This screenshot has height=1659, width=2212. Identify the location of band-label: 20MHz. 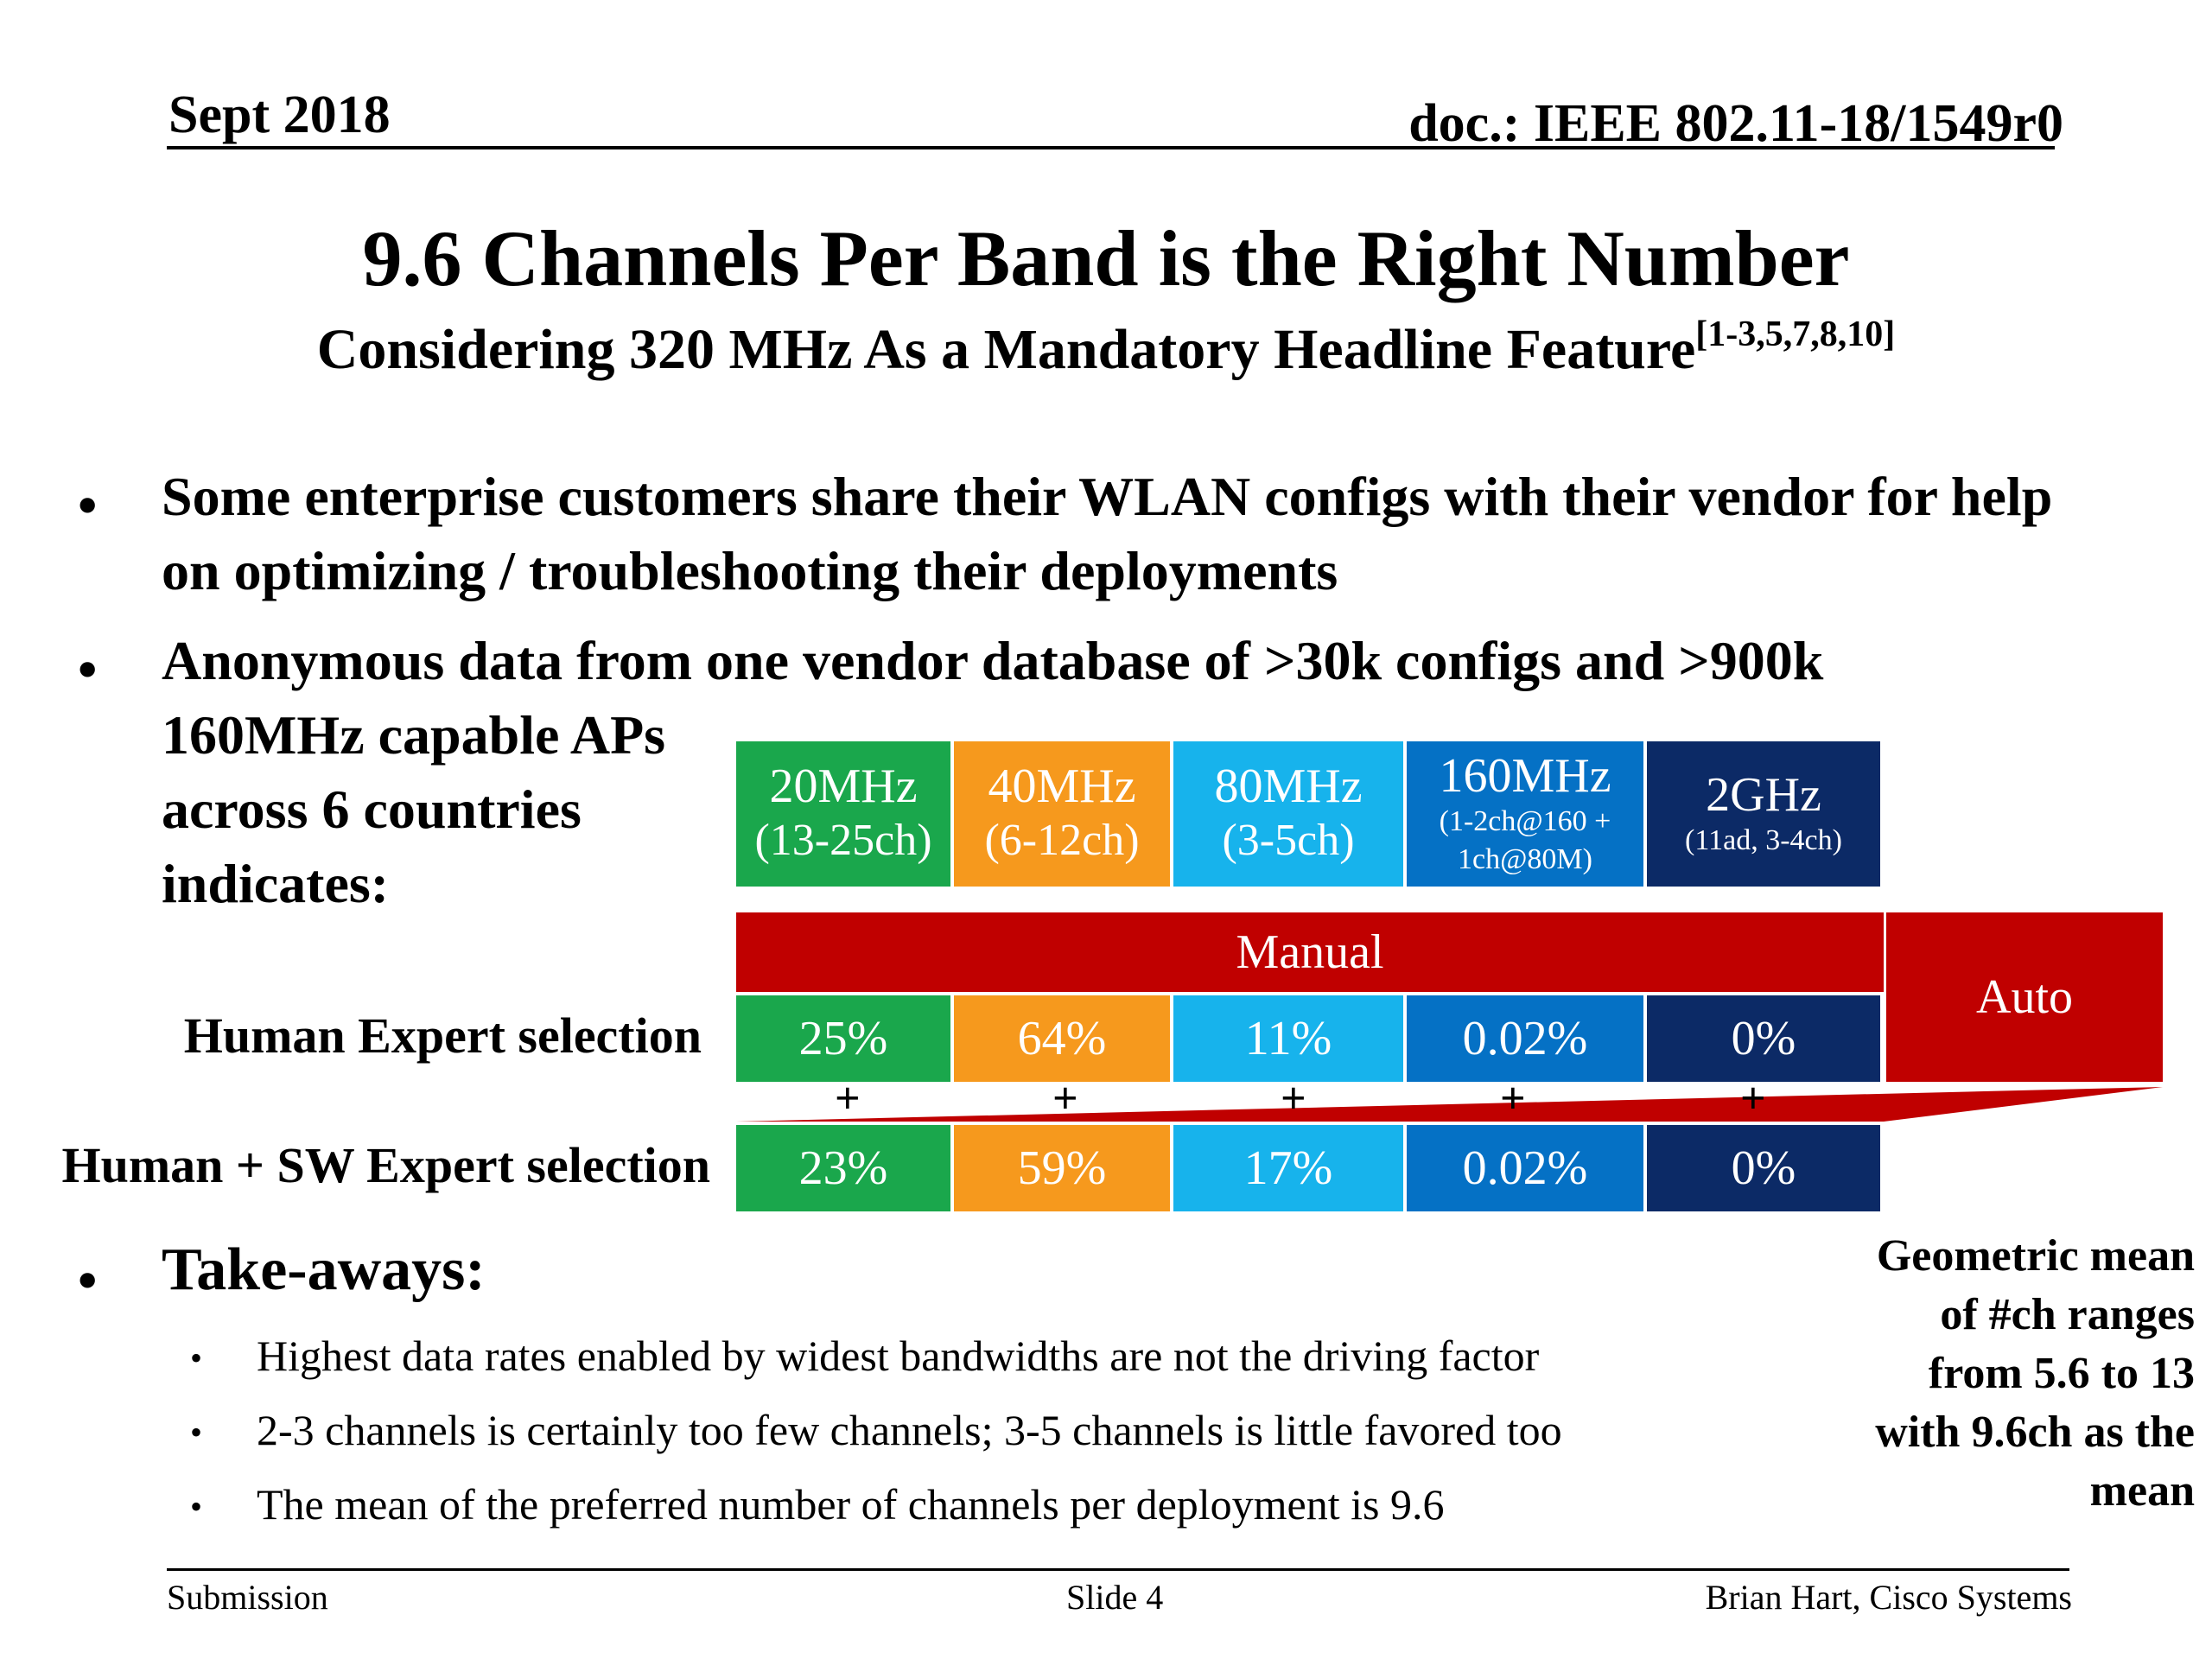
(843, 786).